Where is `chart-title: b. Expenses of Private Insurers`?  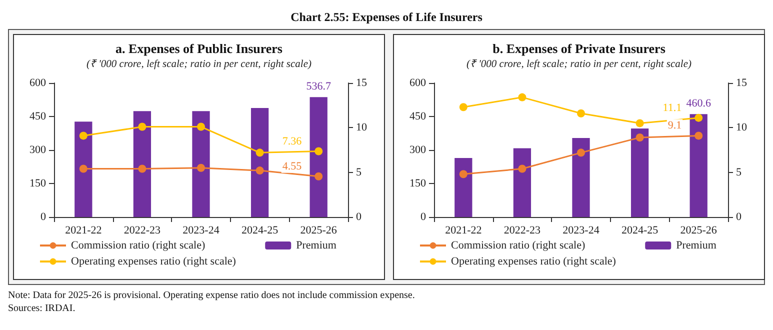 chart-title: b. Expenses of Private Insurers is located at coordinates (579, 48).